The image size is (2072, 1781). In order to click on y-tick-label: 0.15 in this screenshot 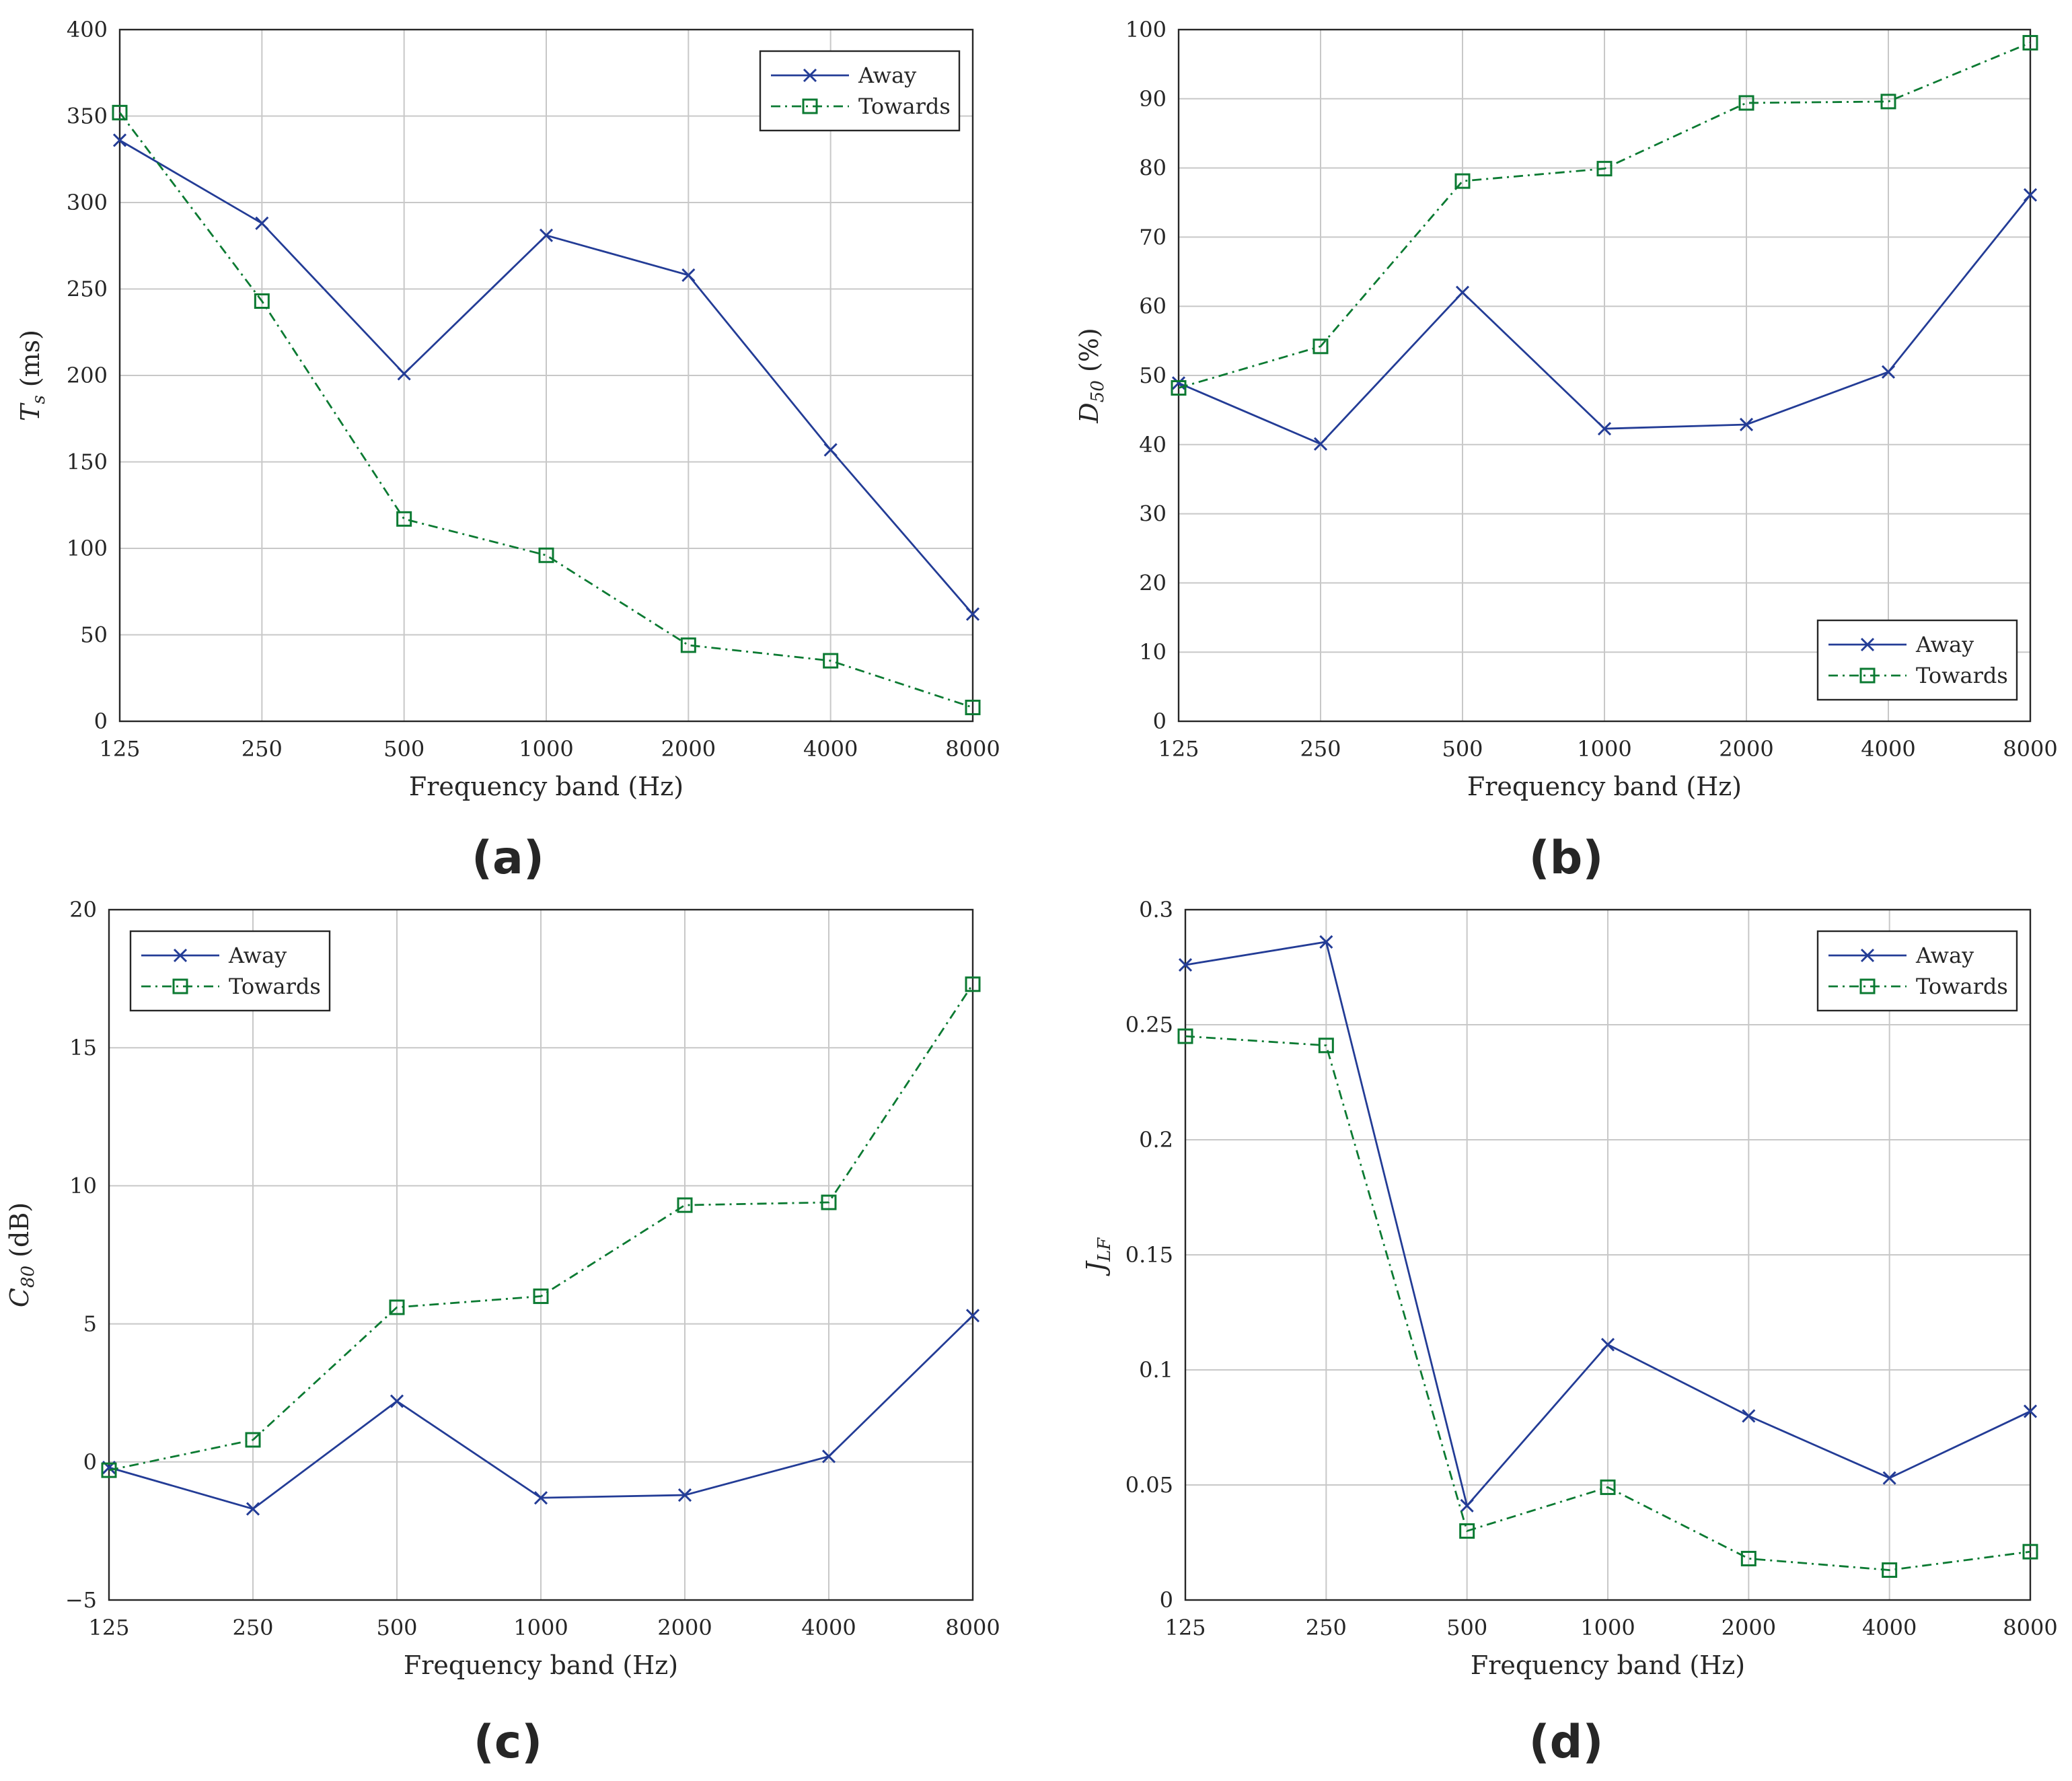, I will do `click(1149, 1255)`.